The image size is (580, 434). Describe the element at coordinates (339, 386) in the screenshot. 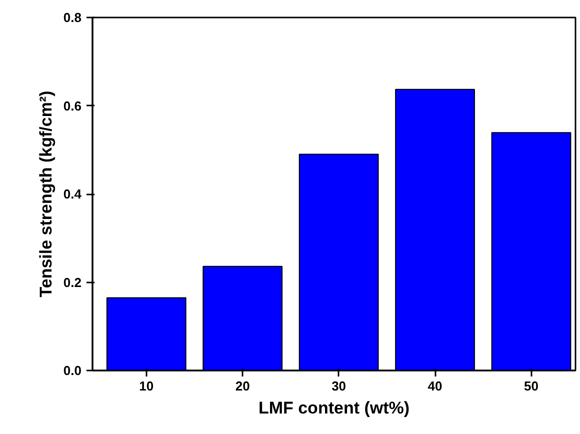

I see `x-tick-label: 30` at that location.